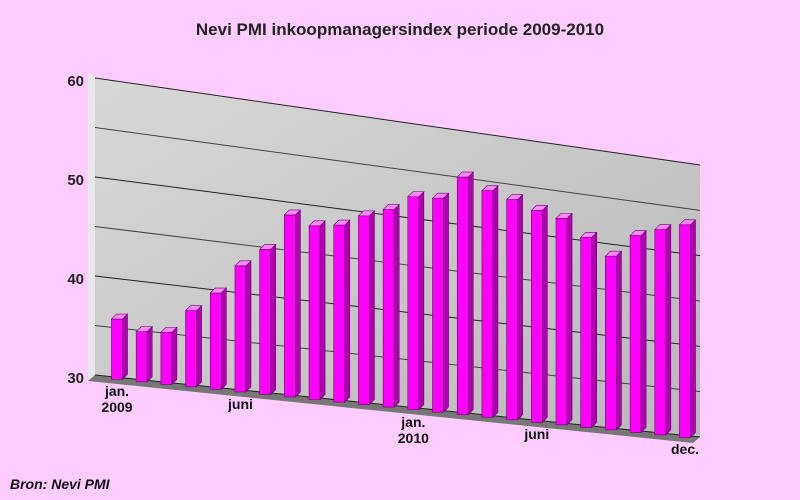 The image size is (800, 500). I want to click on source: Bron: Nevi PMI, so click(60, 484).